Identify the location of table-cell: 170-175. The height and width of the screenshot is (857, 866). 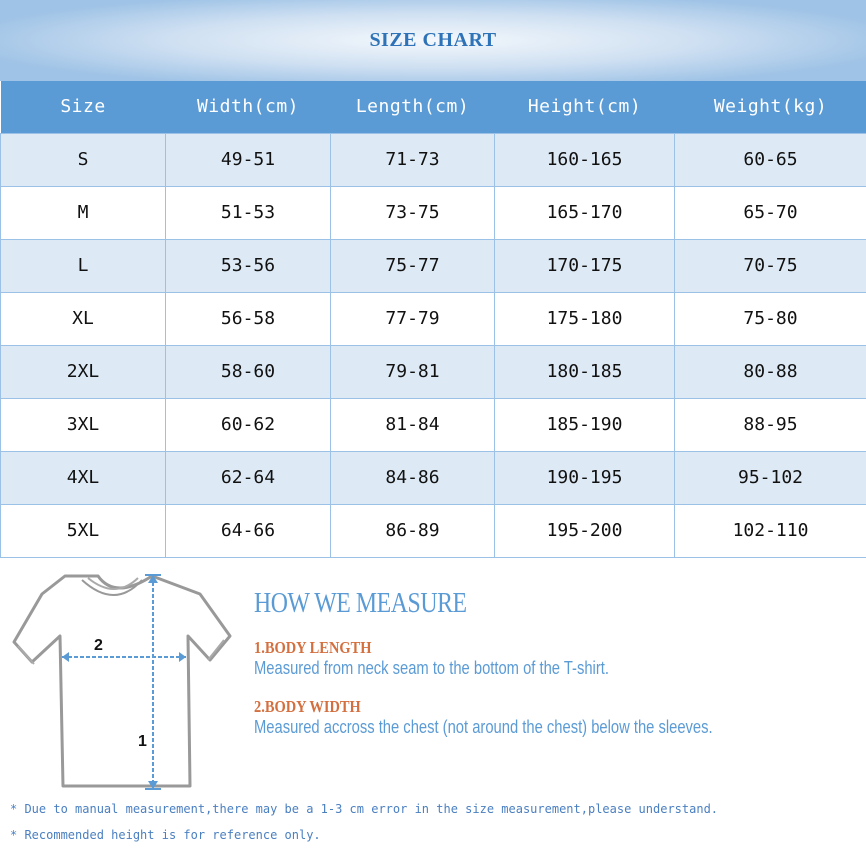
(584, 265).